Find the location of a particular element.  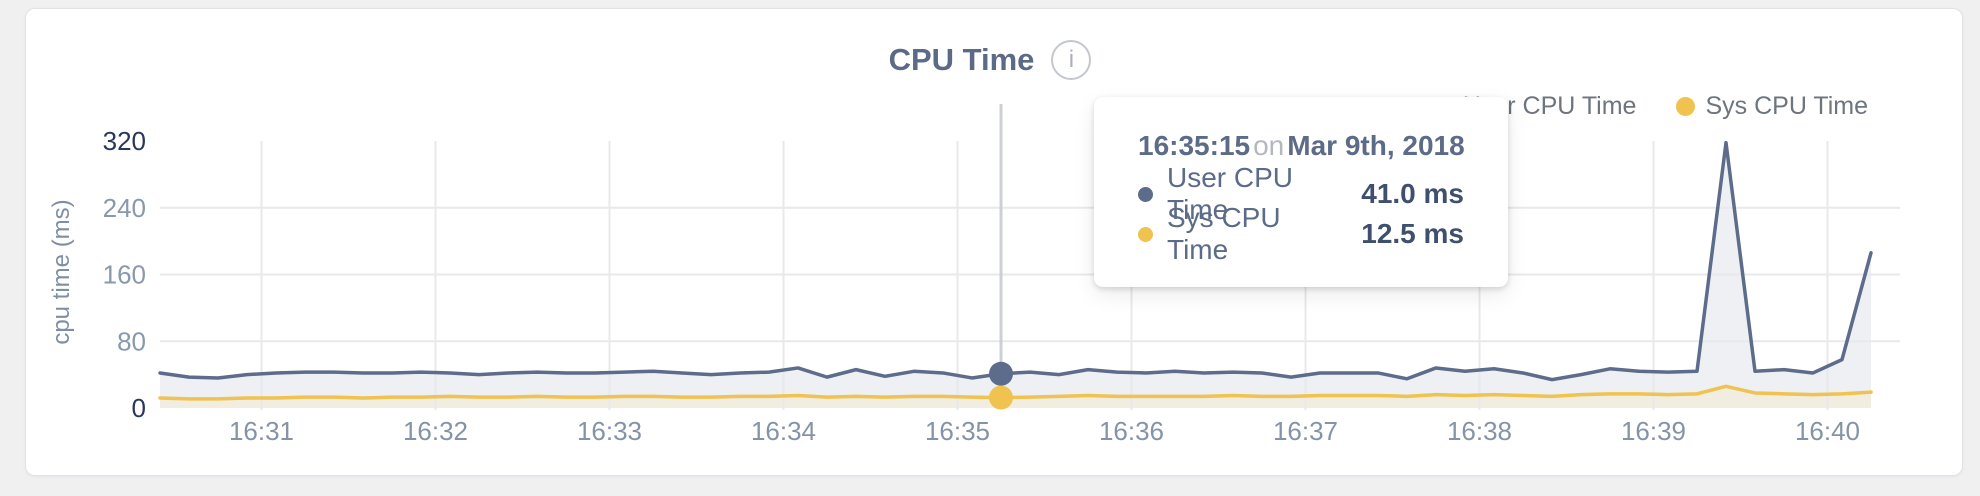

series-area-sys is located at coordinates (1015, 397).